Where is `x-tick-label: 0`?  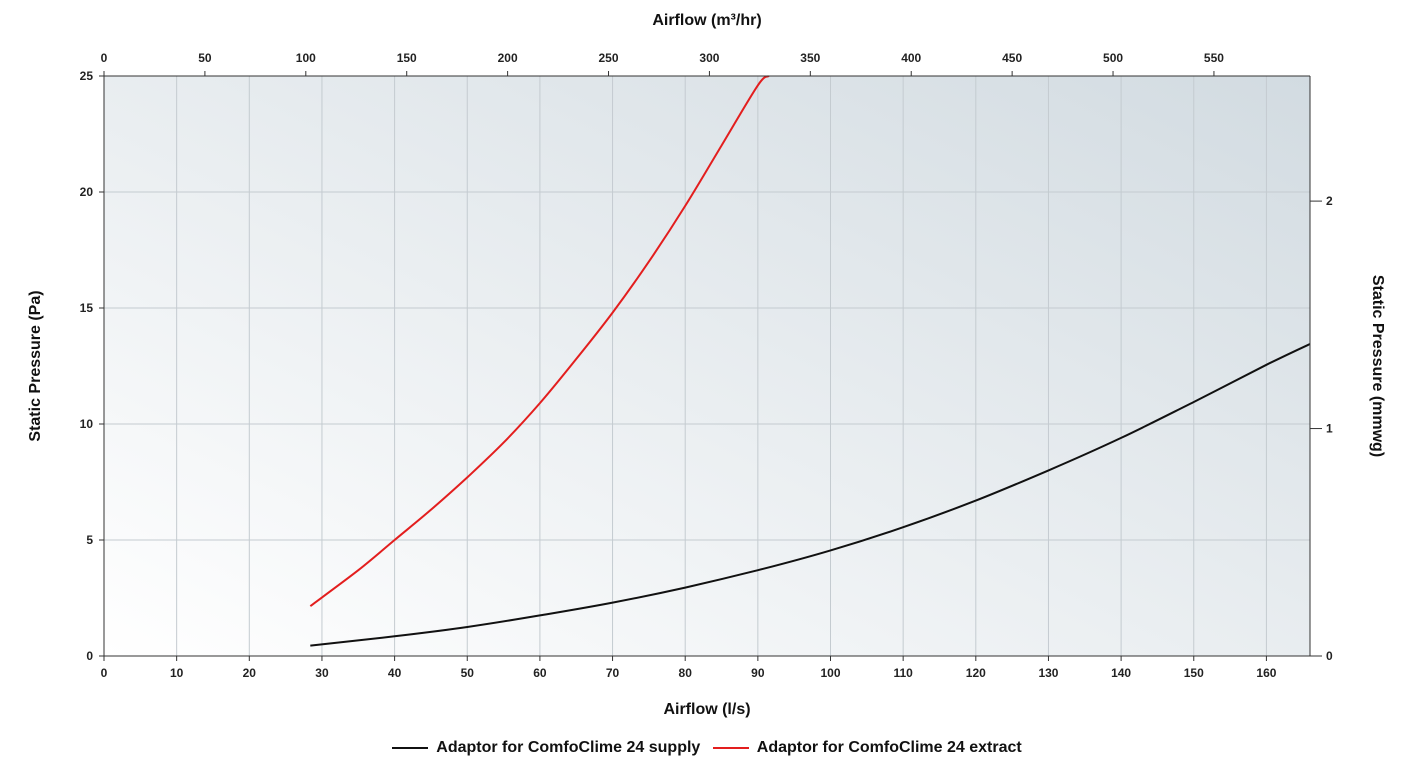 x-tick-label: 0 is located at coordinates (104, 673).